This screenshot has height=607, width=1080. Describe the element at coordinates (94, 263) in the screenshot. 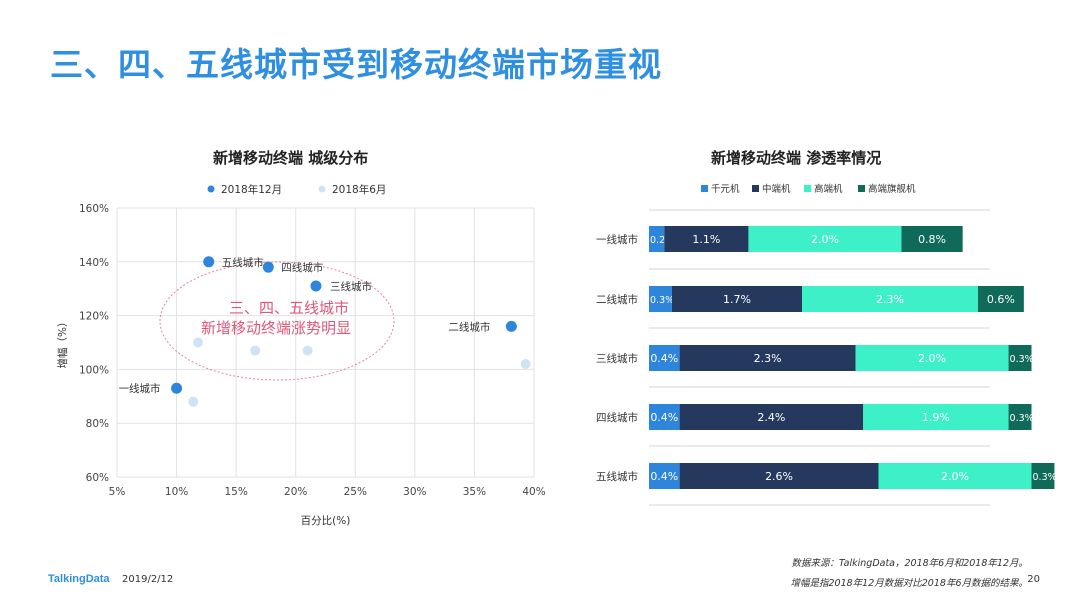

I see `y-tick-label: 140%` at that location.